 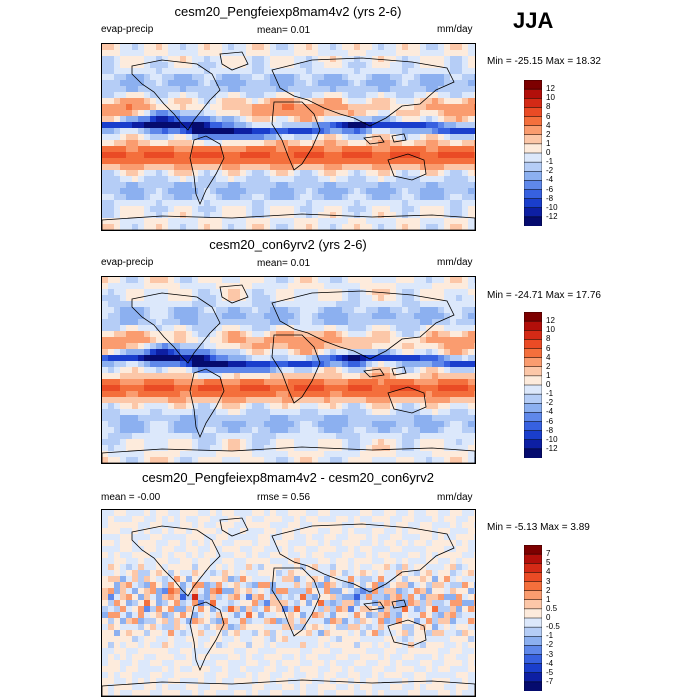 I want to click on colorbar-tick-label: -5, so click(x=550, y=672).